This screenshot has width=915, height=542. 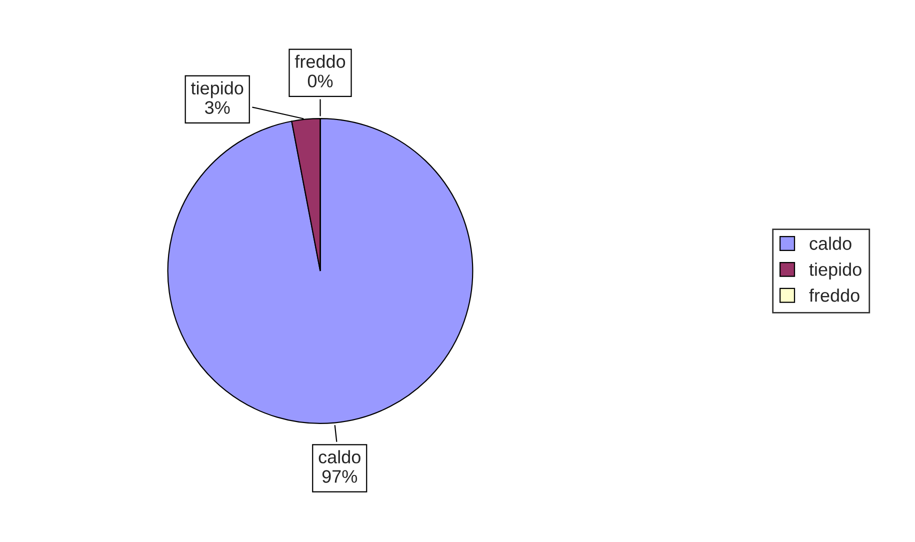 What do you see at coordinates (320, 61) in the screenshot?
I see `category-label: freddo` at bounding box center [320, 61].